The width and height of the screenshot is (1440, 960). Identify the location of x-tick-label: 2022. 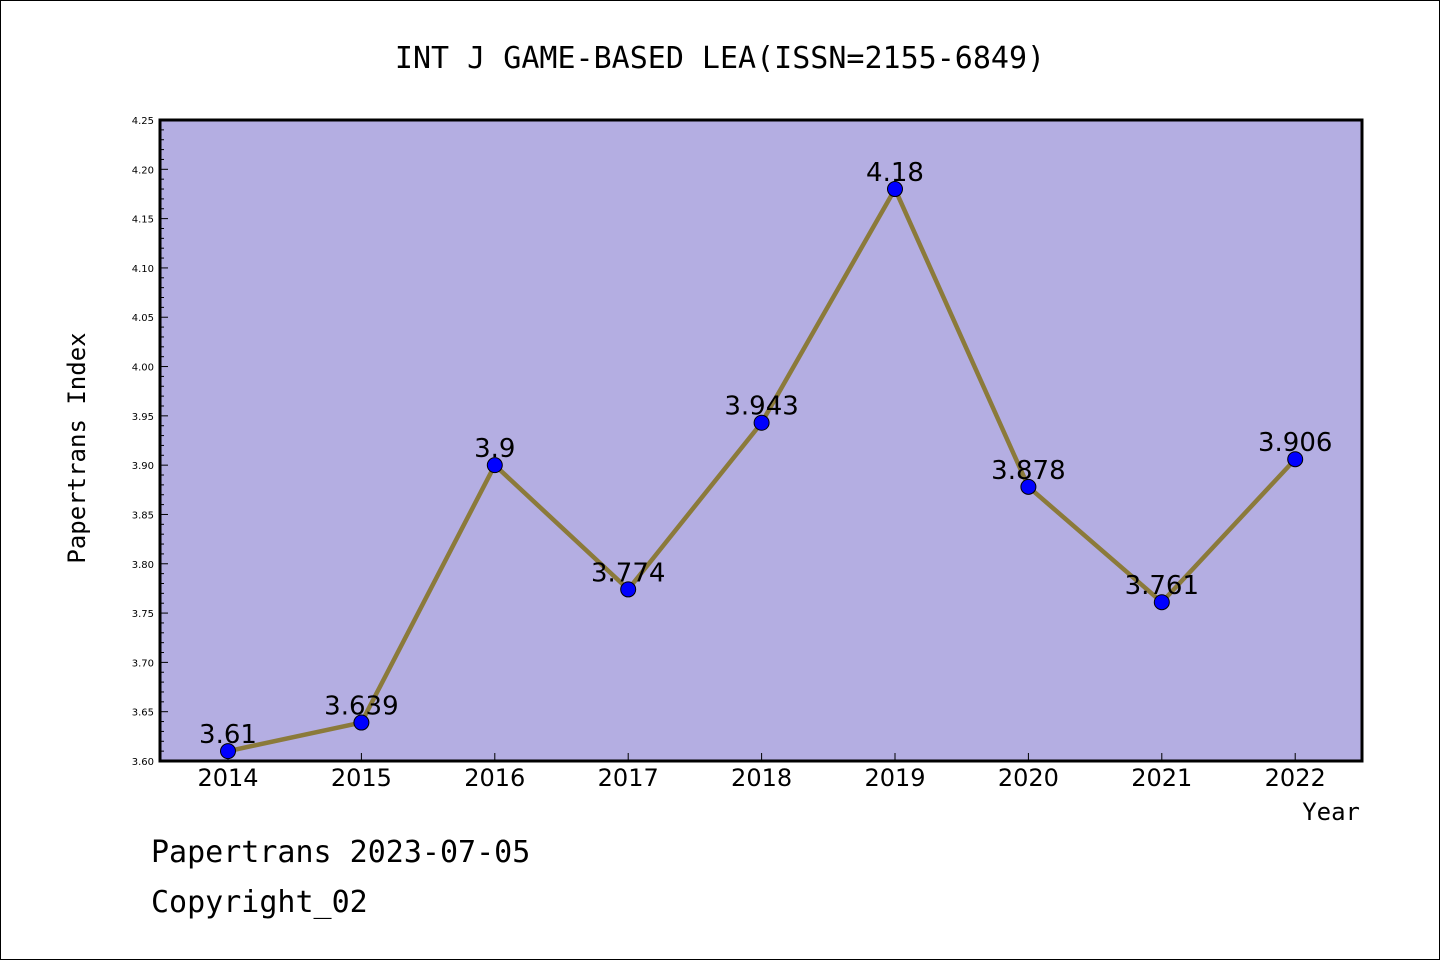
(1295, 778).